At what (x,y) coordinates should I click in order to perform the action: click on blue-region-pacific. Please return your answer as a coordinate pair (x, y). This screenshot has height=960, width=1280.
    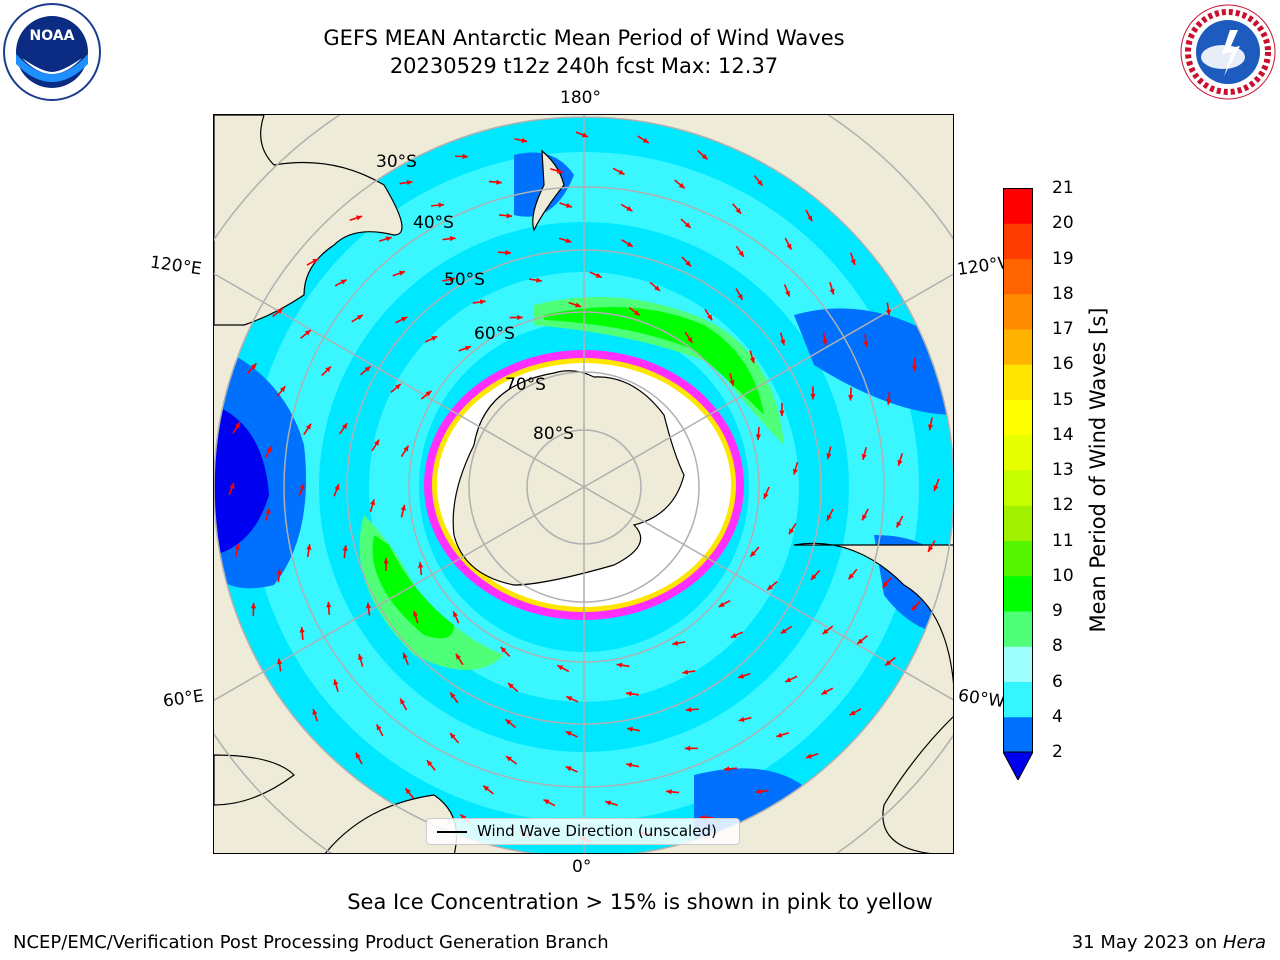
    Looking at the image, I should click on (873, 361).